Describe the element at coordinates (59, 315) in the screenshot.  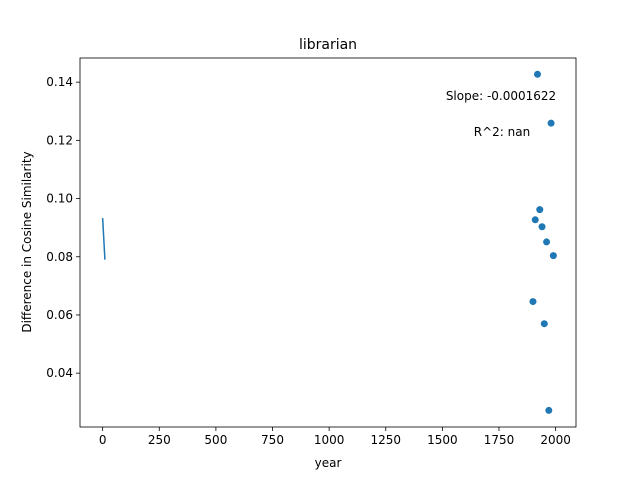
I see `y-tick-label: 0.06` at that location.